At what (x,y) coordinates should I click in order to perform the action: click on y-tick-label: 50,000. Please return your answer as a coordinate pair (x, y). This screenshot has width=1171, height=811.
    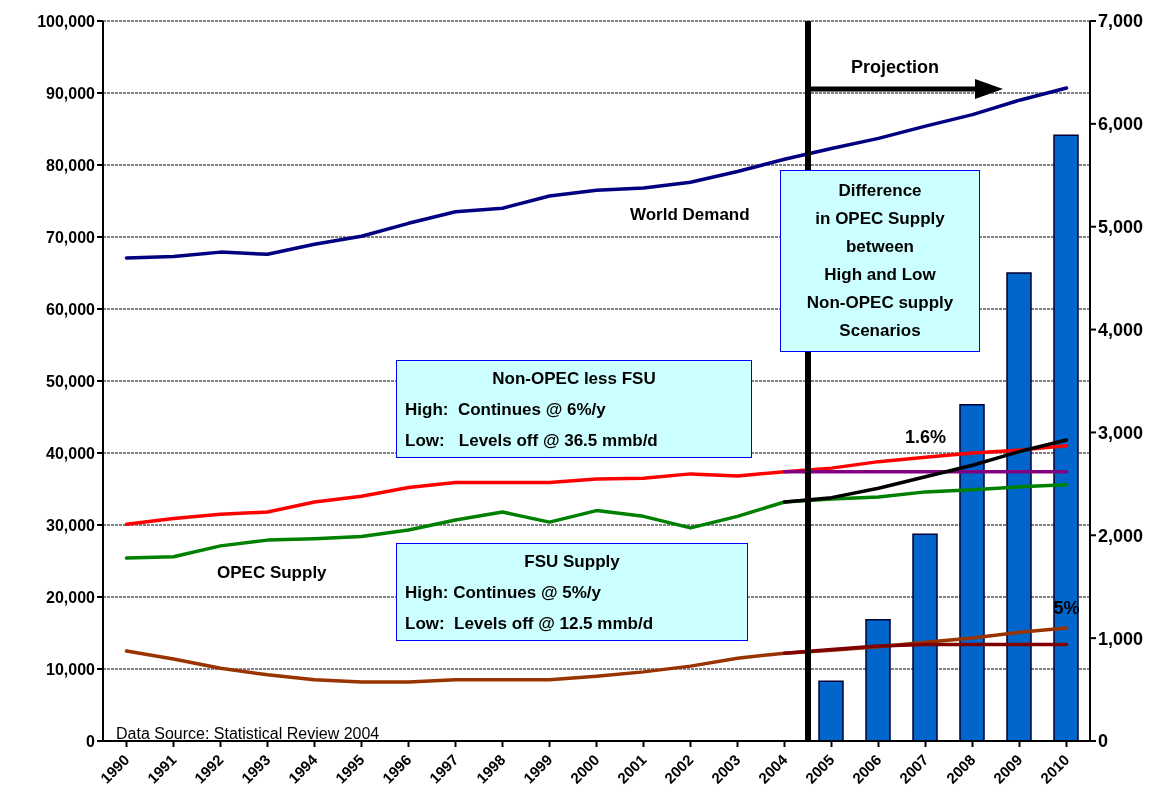
    Looking at the image, I should click on (71, 381).